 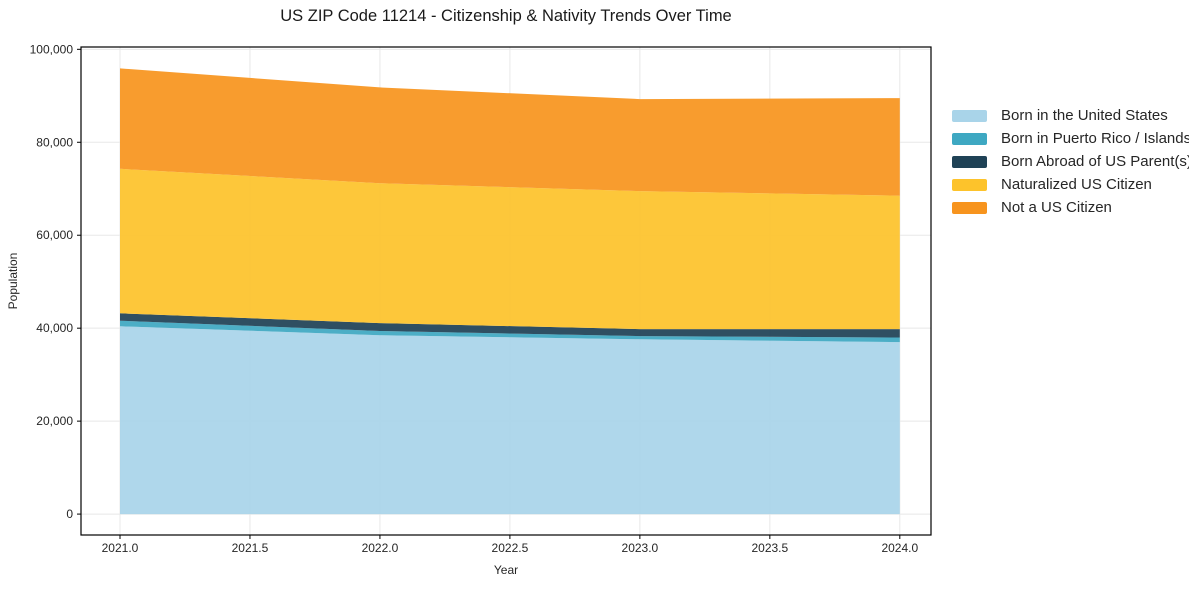 What do you see at coordinates (54, 421) in the screenshot?
I see `y-tick-label: 20,000` at bounding box center [54, 421].